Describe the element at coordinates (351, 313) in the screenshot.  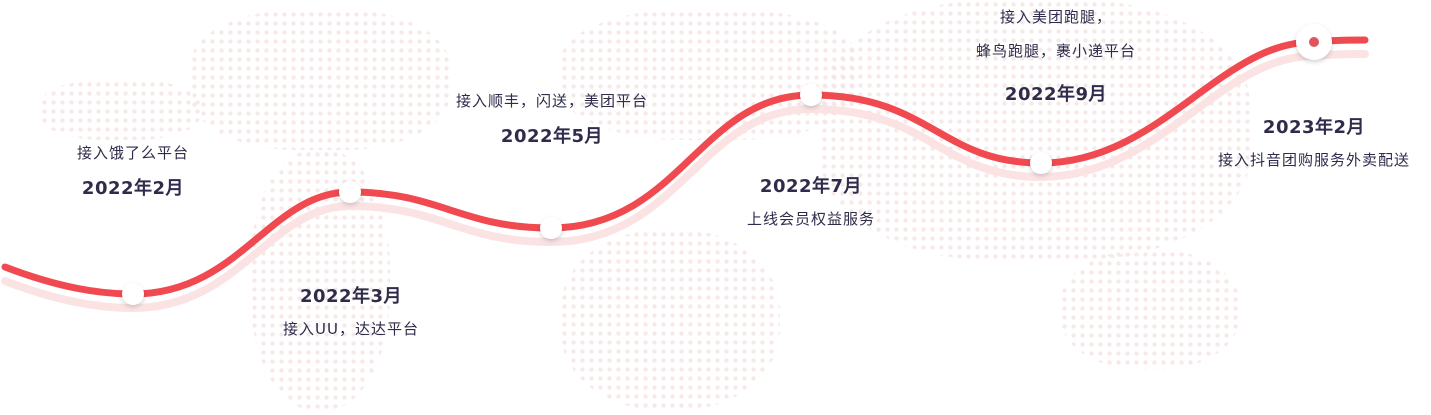
I see `milestone-2022-03: 2022年3月 接入UU，达达平台` at that location.